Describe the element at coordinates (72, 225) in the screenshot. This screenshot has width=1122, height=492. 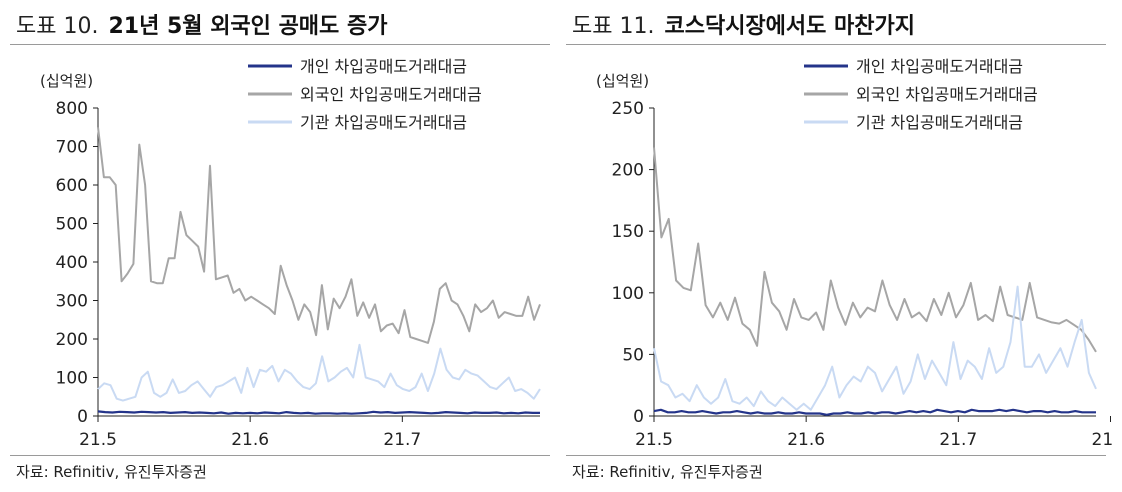
I see `y-tick-label: 500` at that location.